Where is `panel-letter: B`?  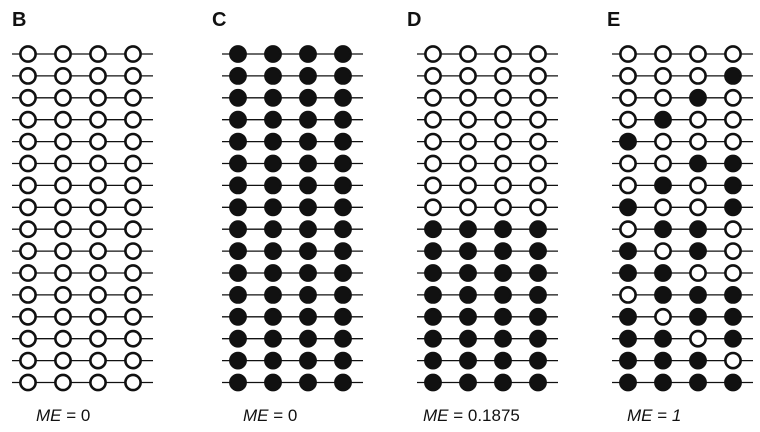
panel-letter: B is located at coordinates (19, 20).